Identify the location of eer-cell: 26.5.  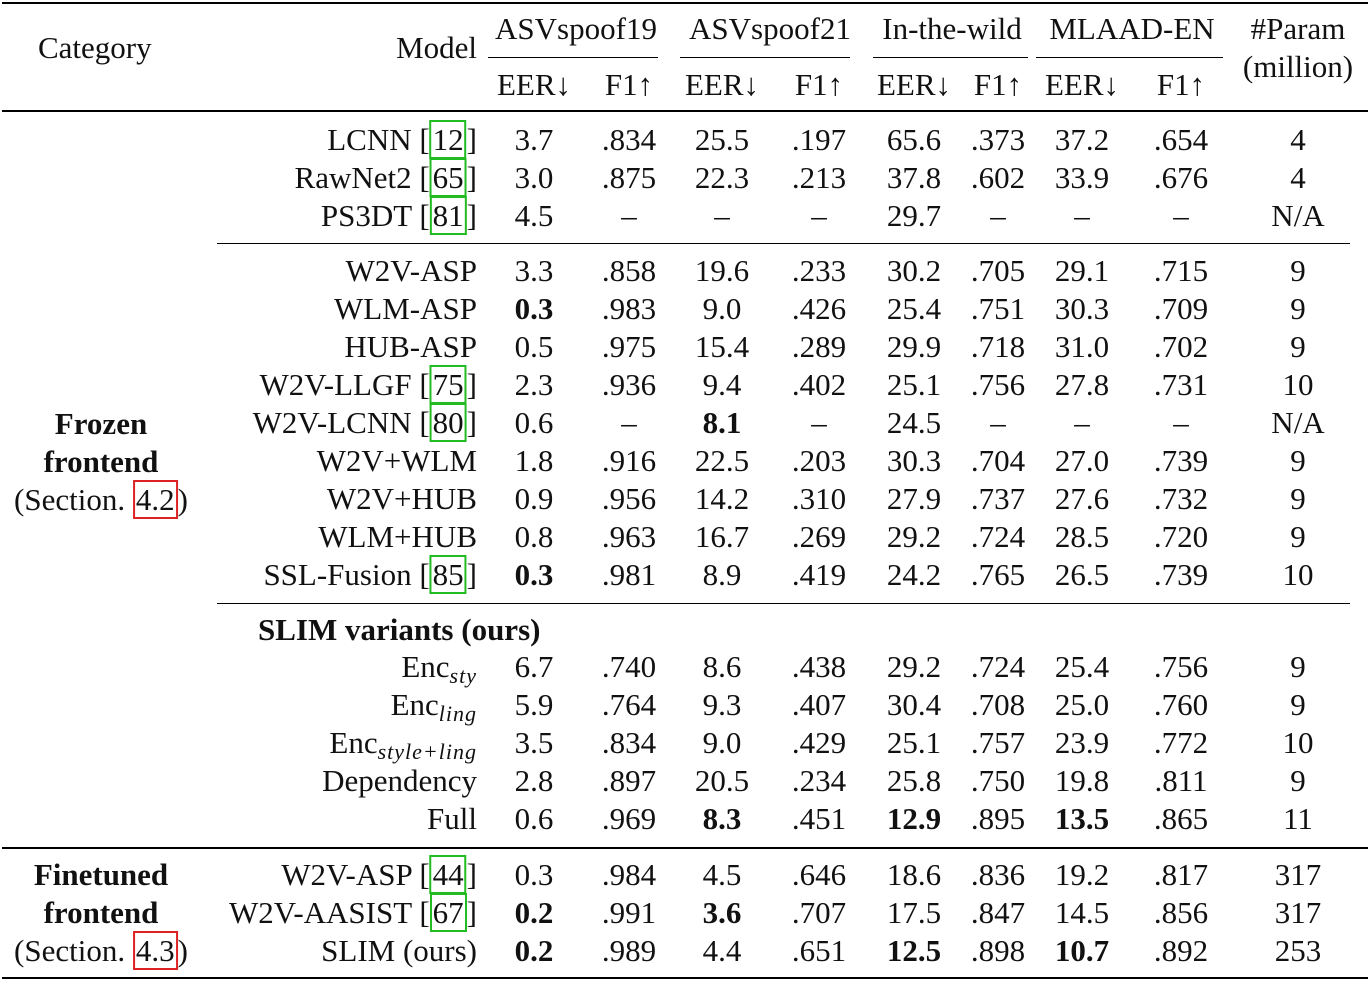
(1082, 574).